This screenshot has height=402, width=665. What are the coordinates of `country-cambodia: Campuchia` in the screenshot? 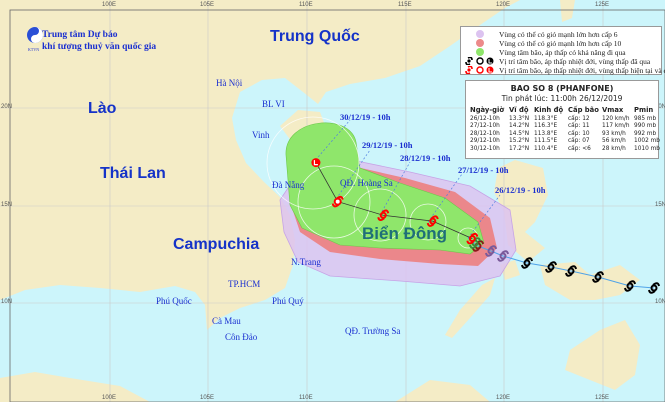 It's located at (216, 244).